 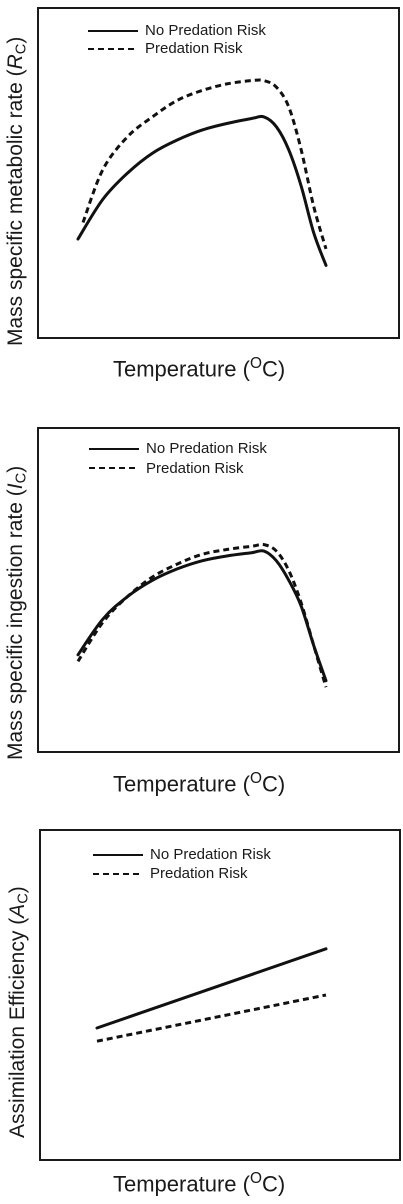 What do you see at coordinates (206, 448) in the screenshot?
I see `legend-label-no-predation-2: No Predation Risk` at bounding box center [206, 448].